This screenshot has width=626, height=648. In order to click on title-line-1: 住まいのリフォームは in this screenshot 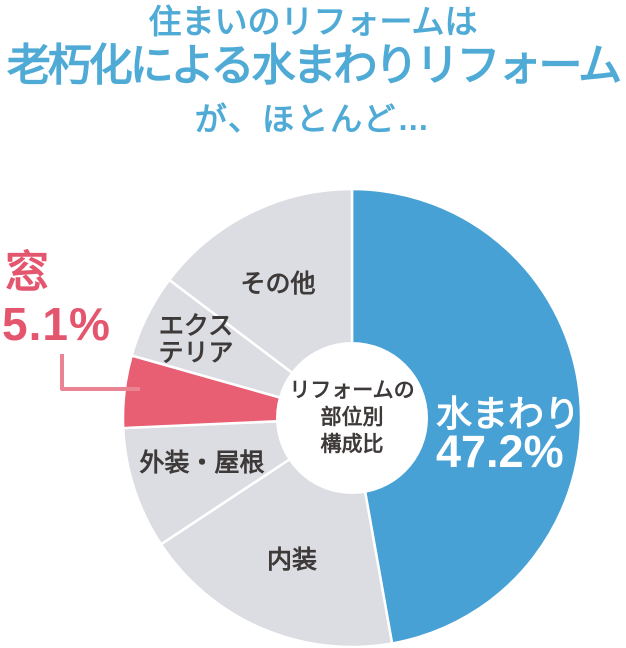, I will do `click(313, 21)`.